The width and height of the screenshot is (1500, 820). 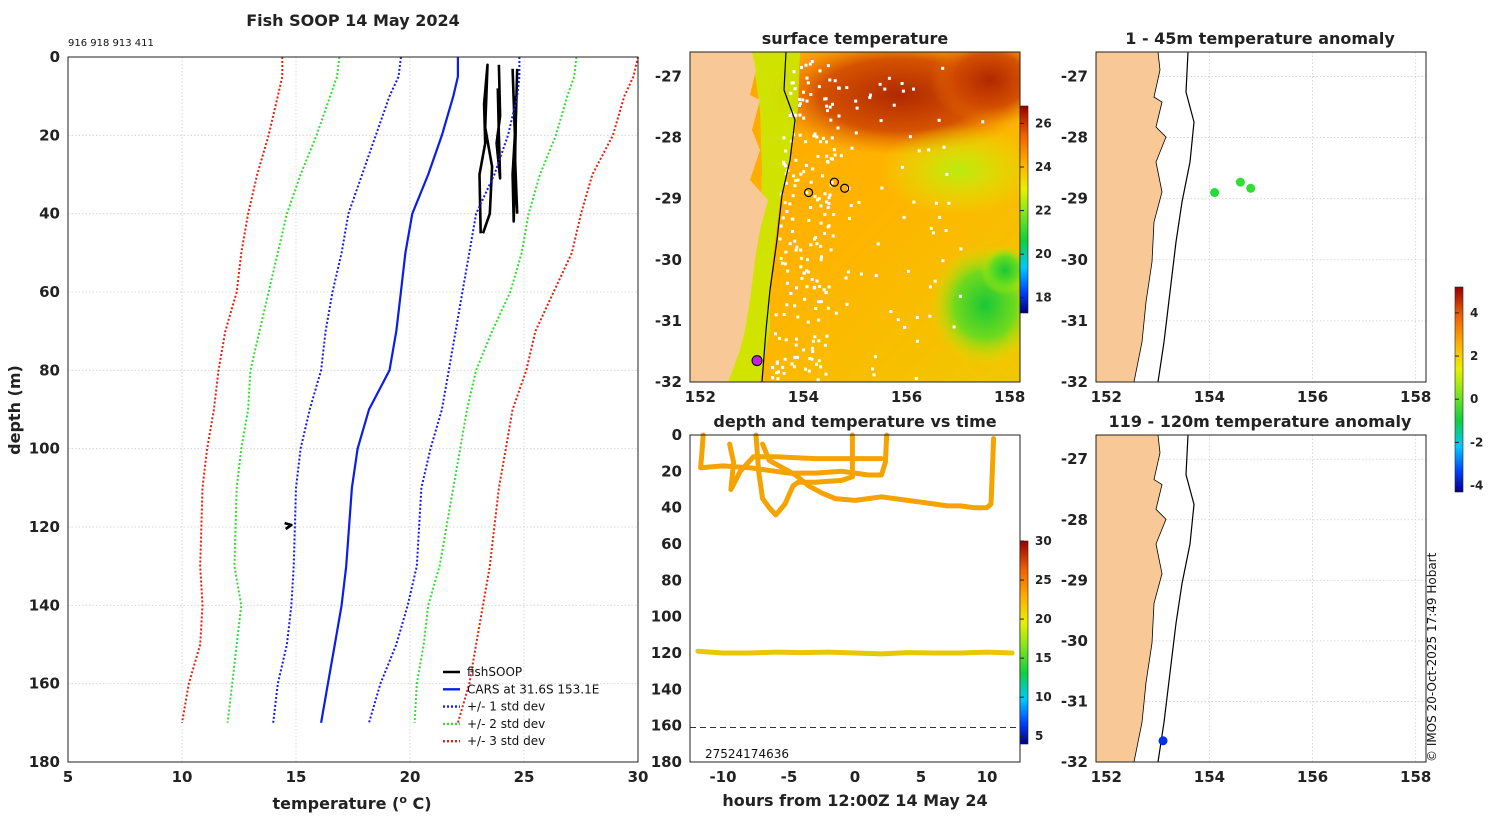 I want to click on colorbar-tick-label: -2, so click(x=1476, y=442).